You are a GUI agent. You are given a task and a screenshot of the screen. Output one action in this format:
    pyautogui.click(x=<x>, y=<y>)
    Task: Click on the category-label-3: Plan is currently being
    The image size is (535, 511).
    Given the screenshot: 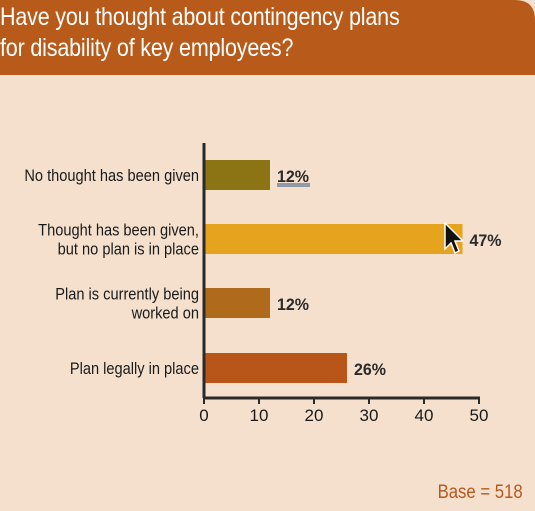 What is the action you would take?
    pyautogui.click(x=127, y=295)
    